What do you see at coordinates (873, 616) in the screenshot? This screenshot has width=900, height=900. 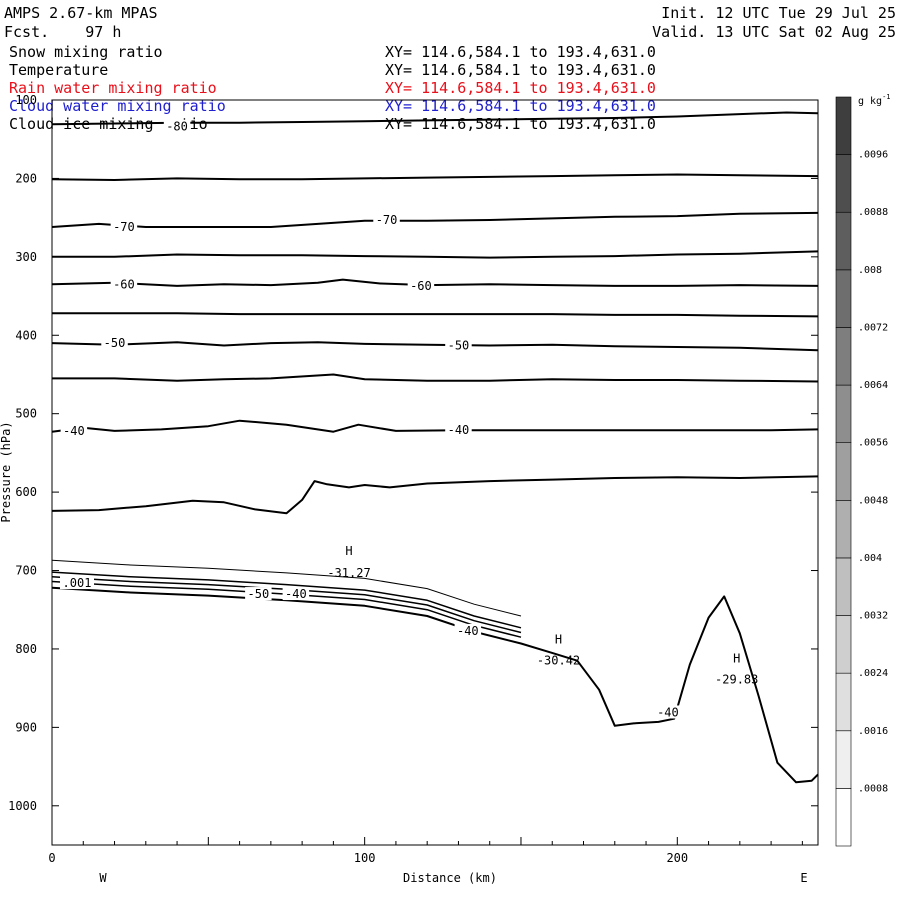 I see `colorbar-tick-label: .0032` at bounding box center [873, 616].